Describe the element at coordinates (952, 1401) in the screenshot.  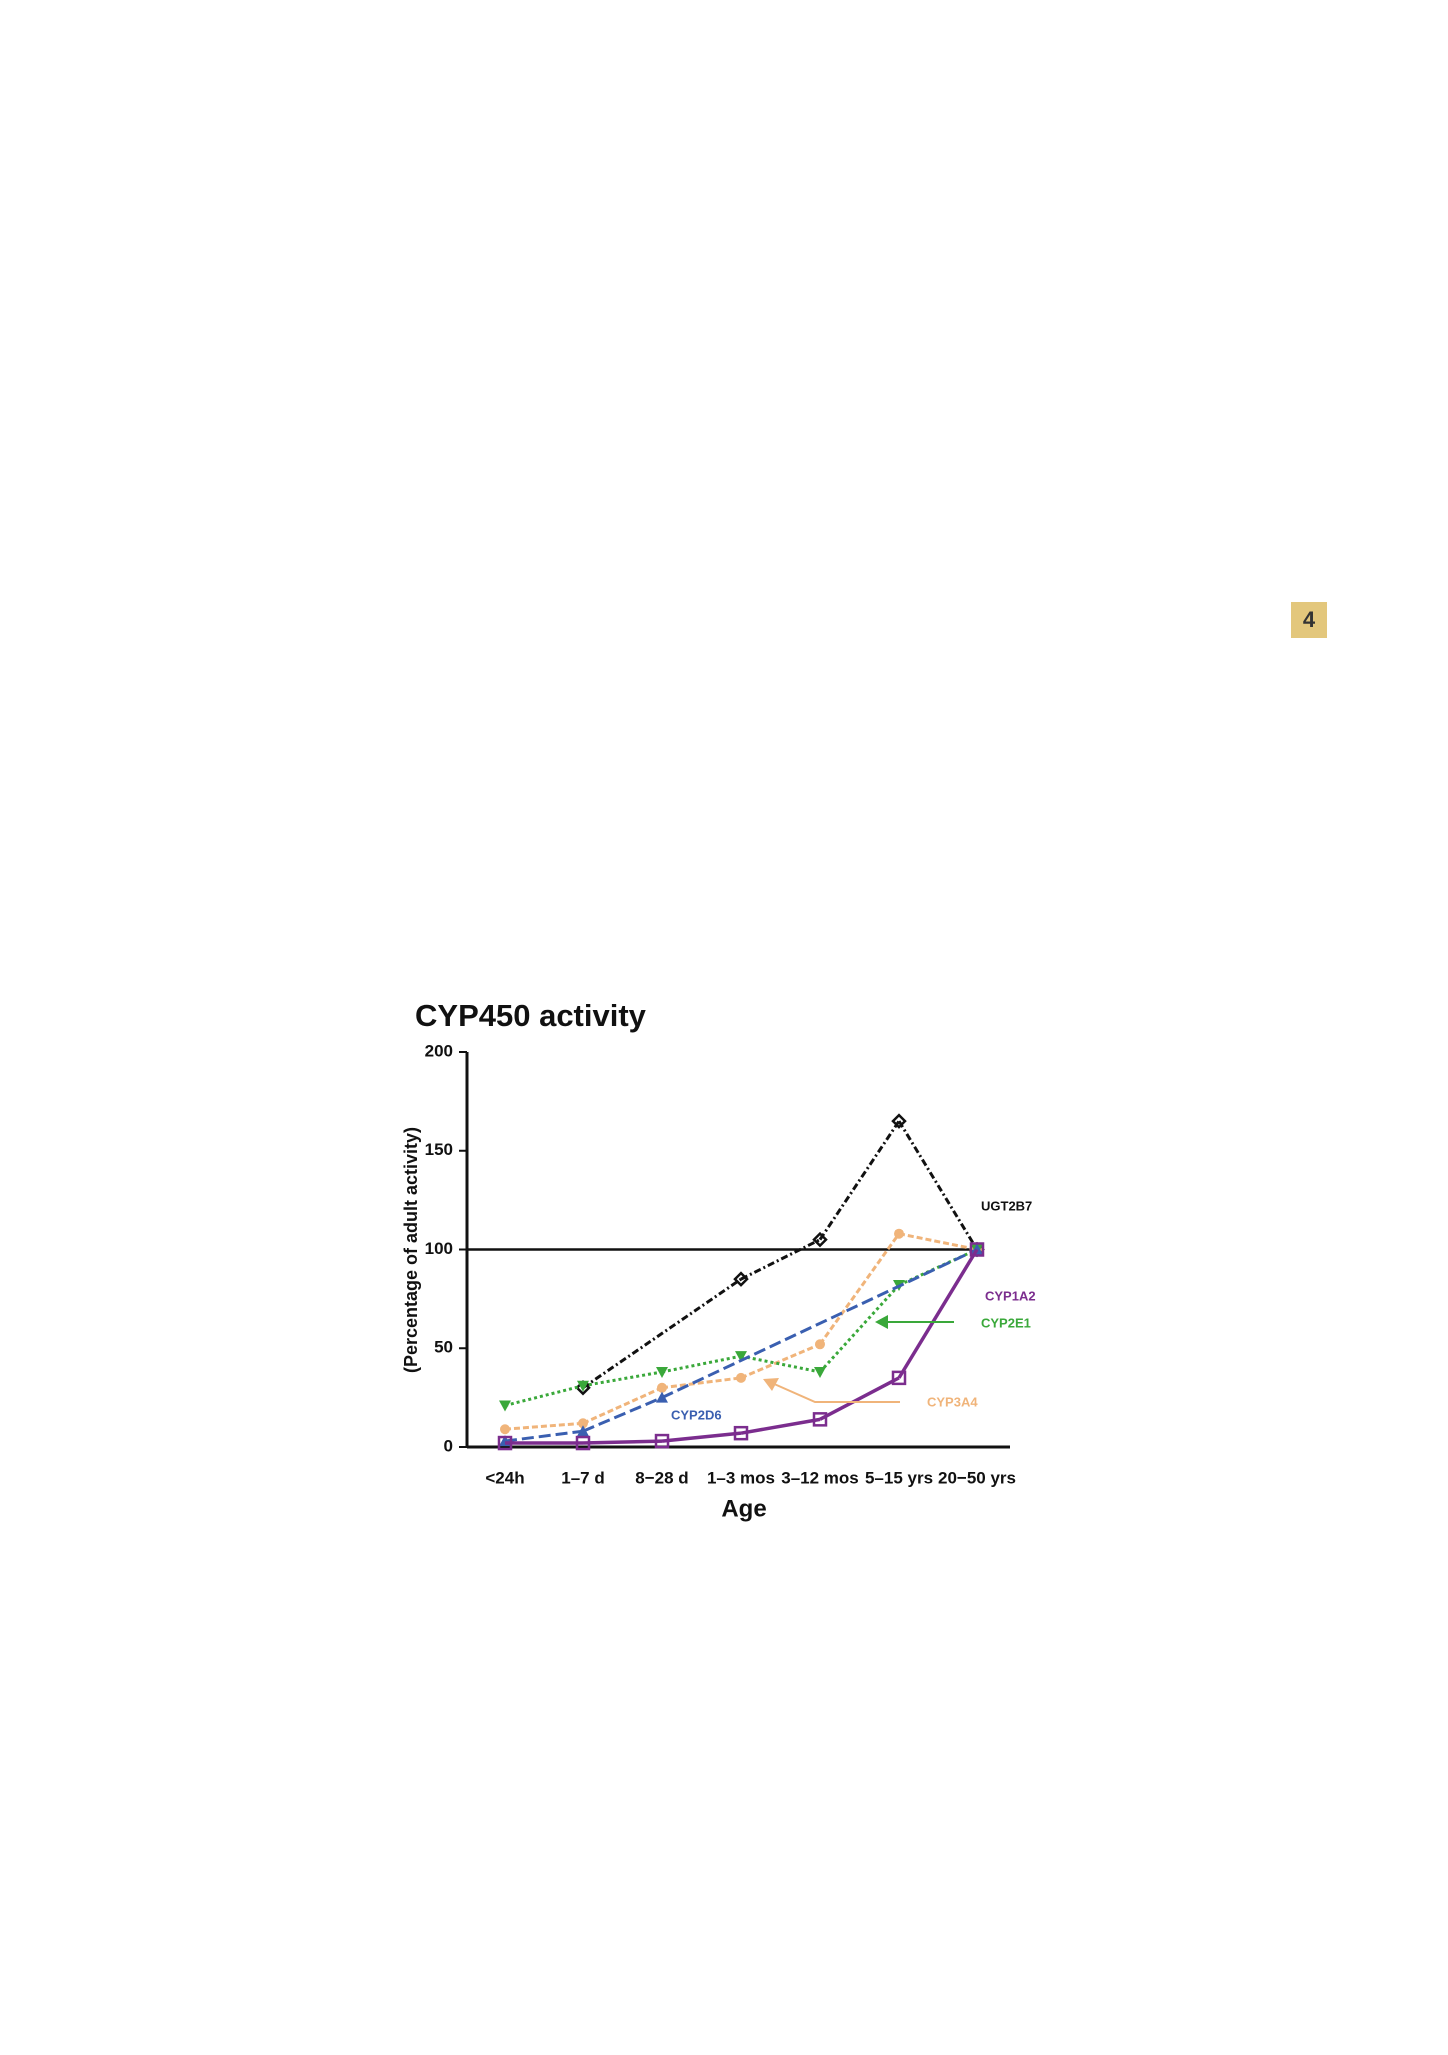
I see `series-label: CYP3A4` at that location.